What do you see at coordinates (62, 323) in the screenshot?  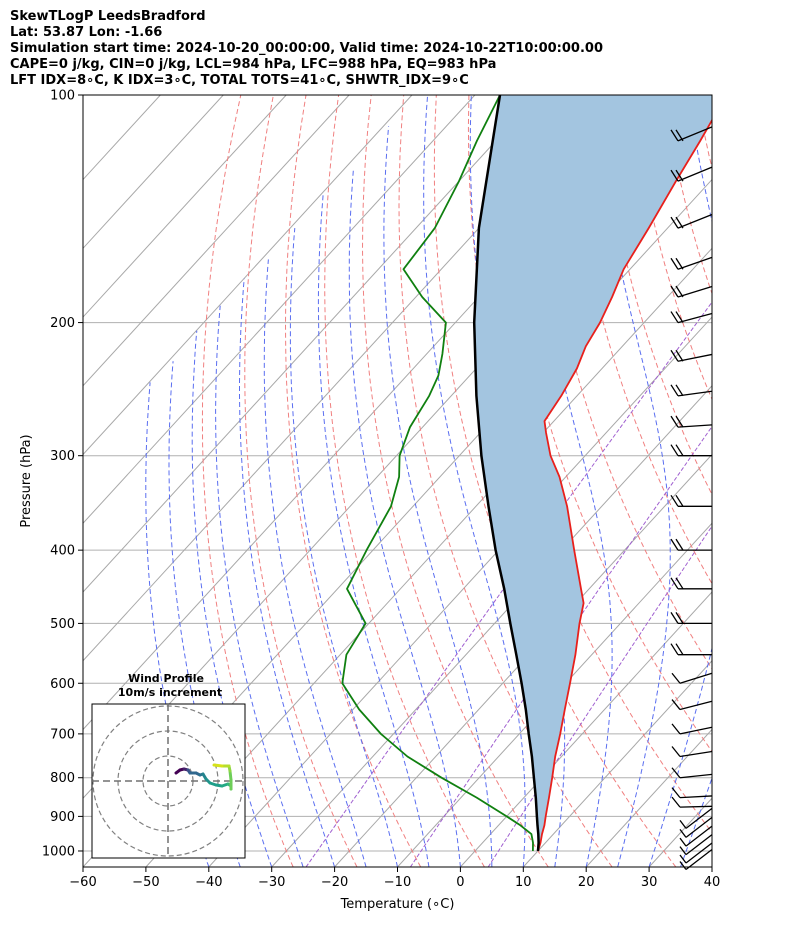 I see `y-tick-label: 200` at bounding box center [62, 323].